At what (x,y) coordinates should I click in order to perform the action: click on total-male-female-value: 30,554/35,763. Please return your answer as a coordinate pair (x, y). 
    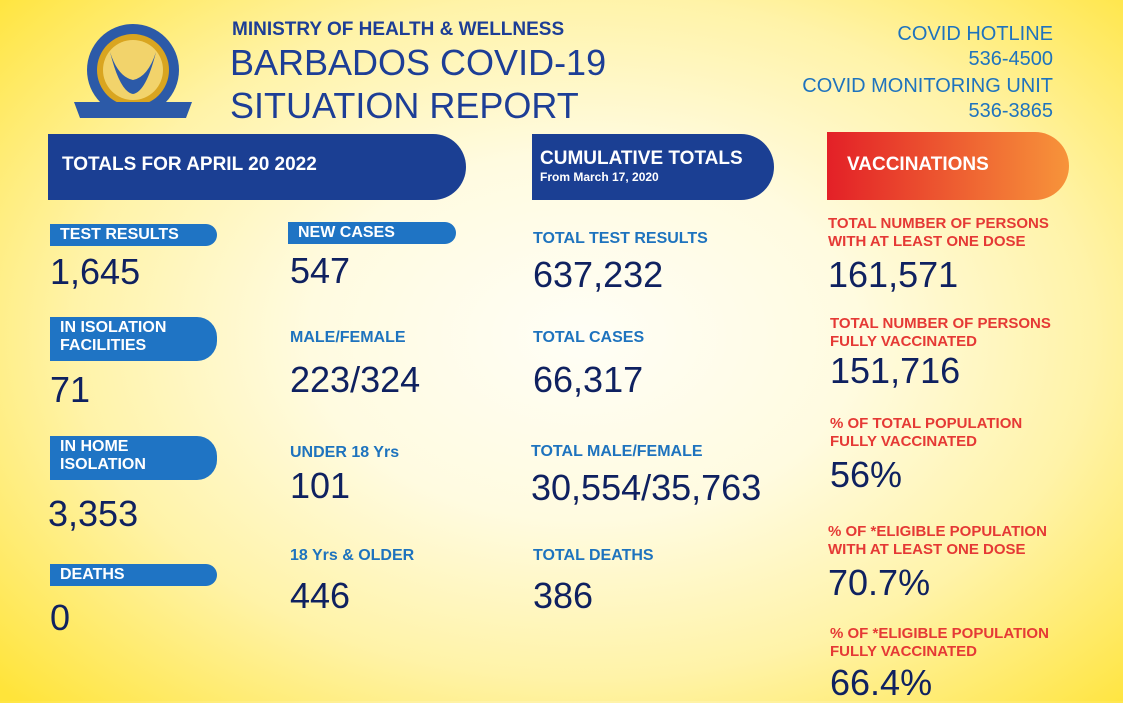
    Looking at the image, I should click on (646, 487).